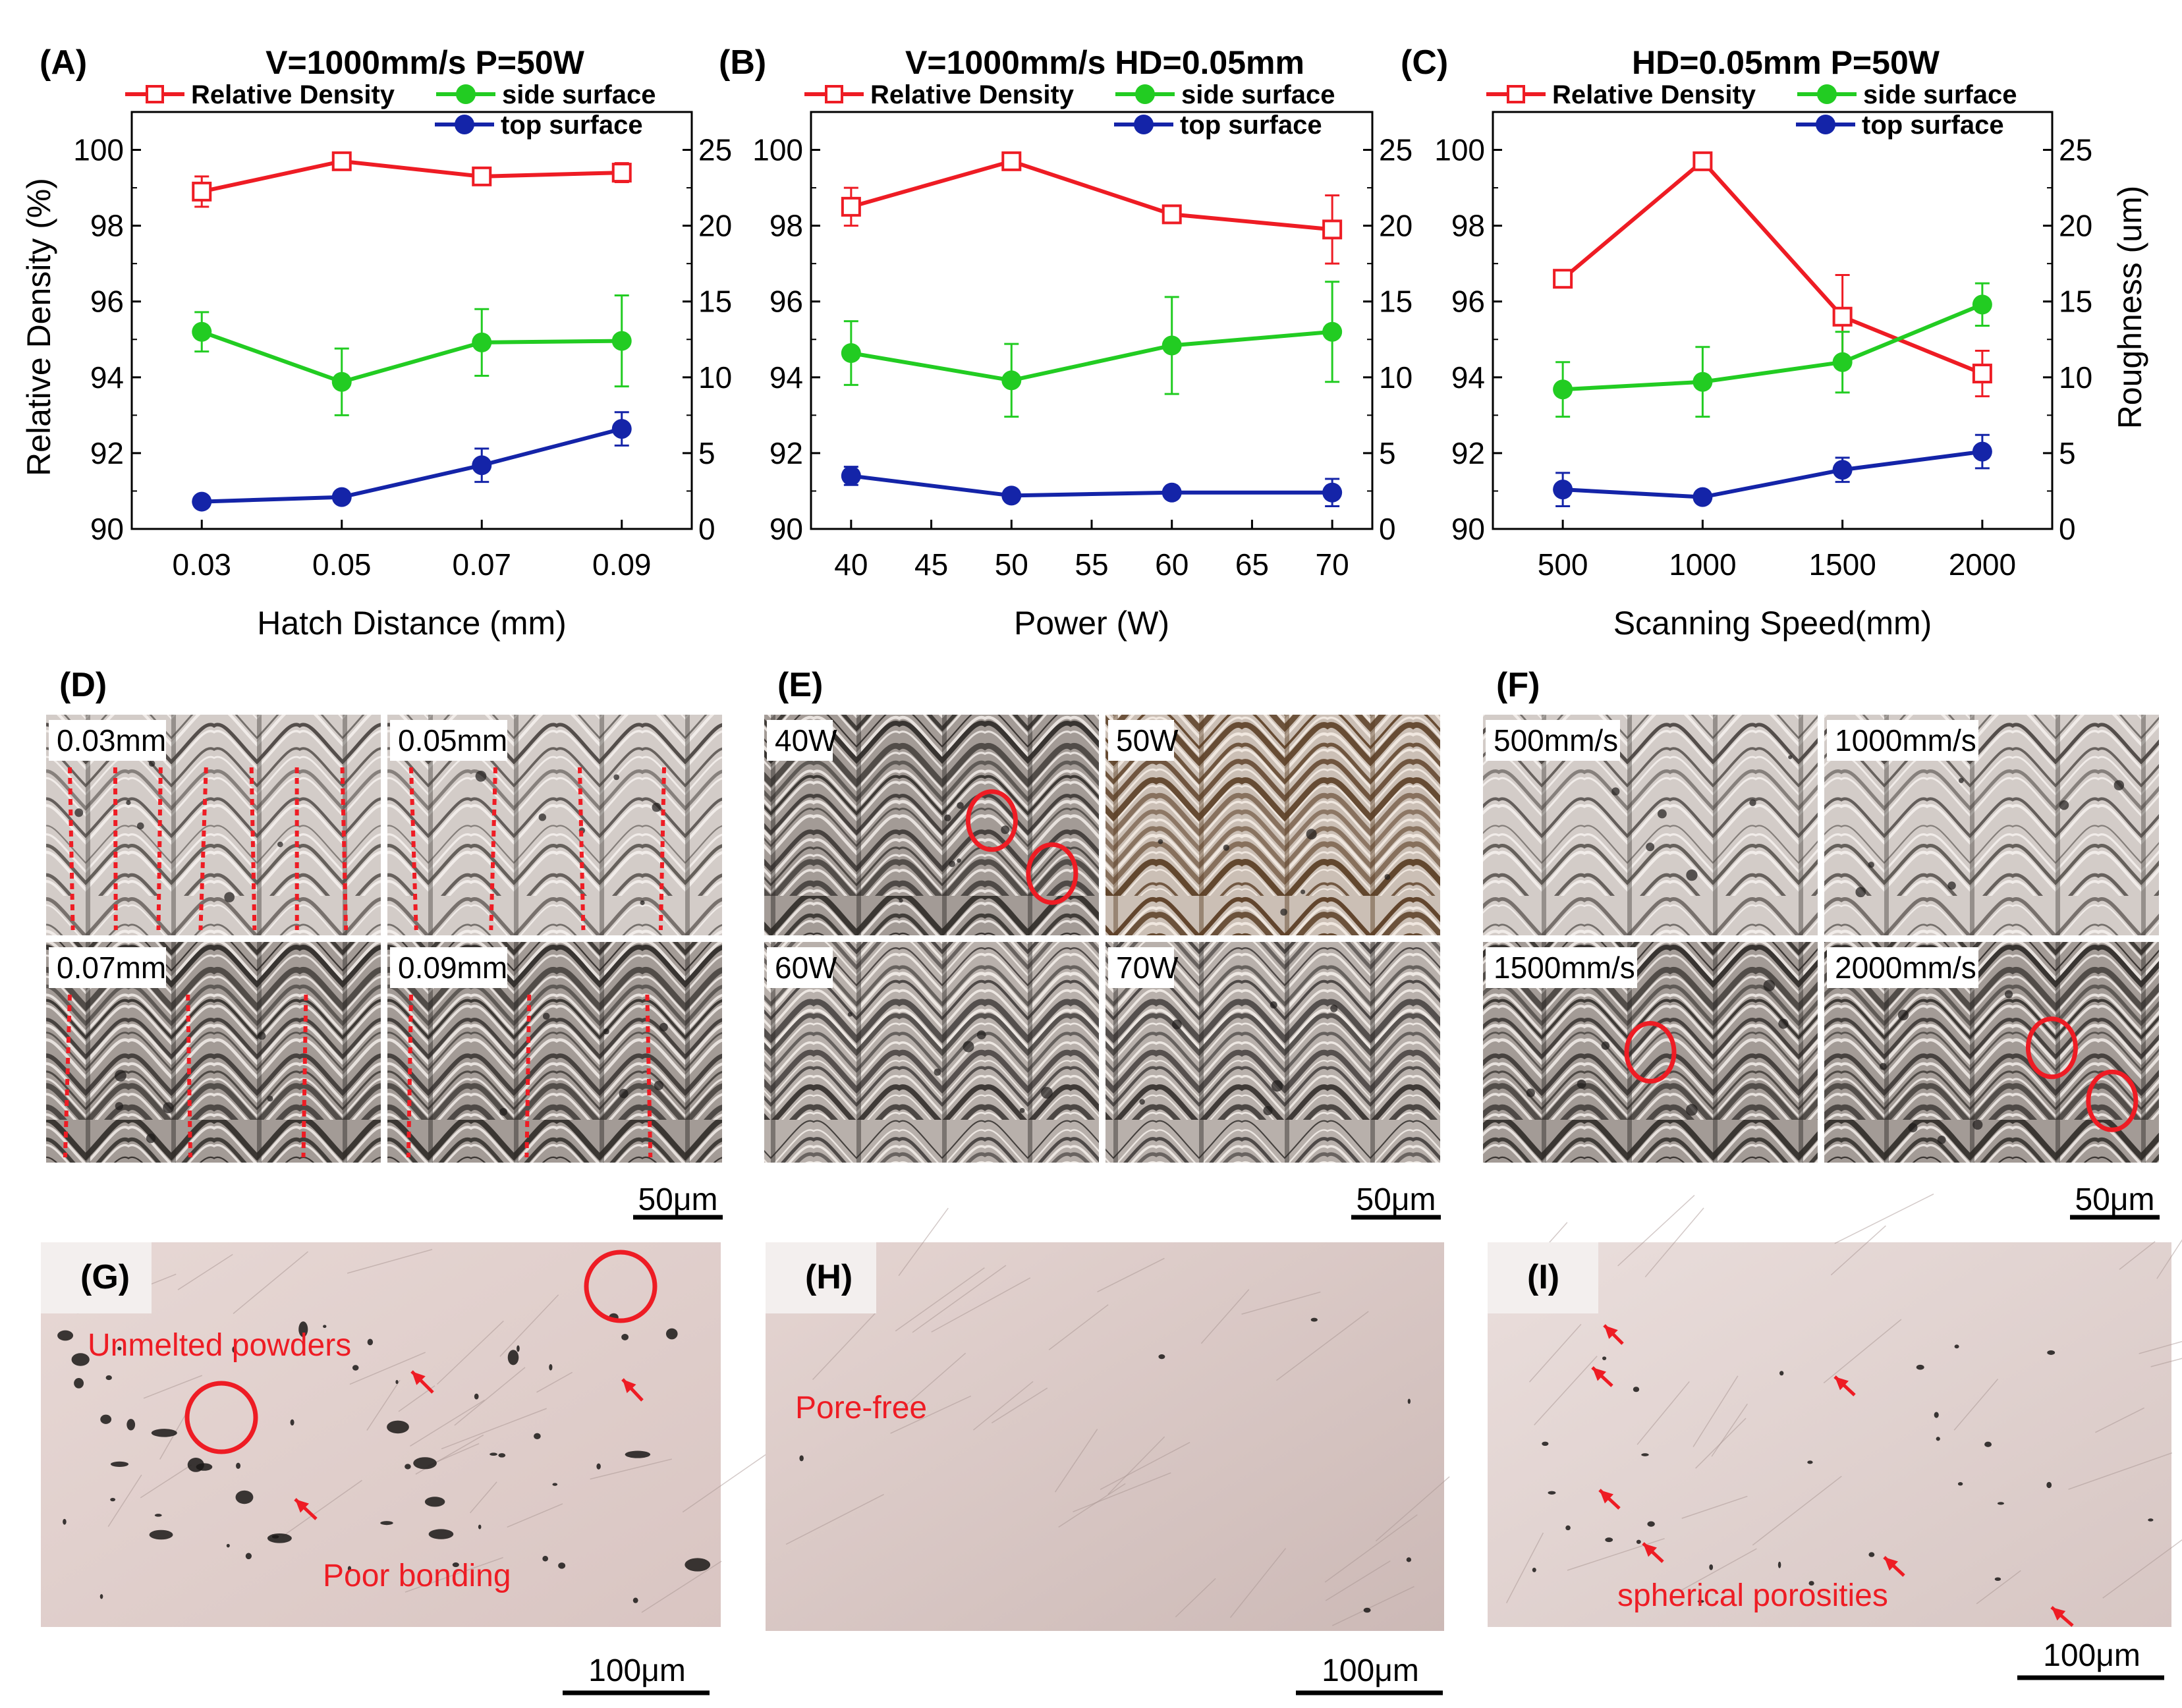  I want to click on panel-label: (G), so click(105, 1277).